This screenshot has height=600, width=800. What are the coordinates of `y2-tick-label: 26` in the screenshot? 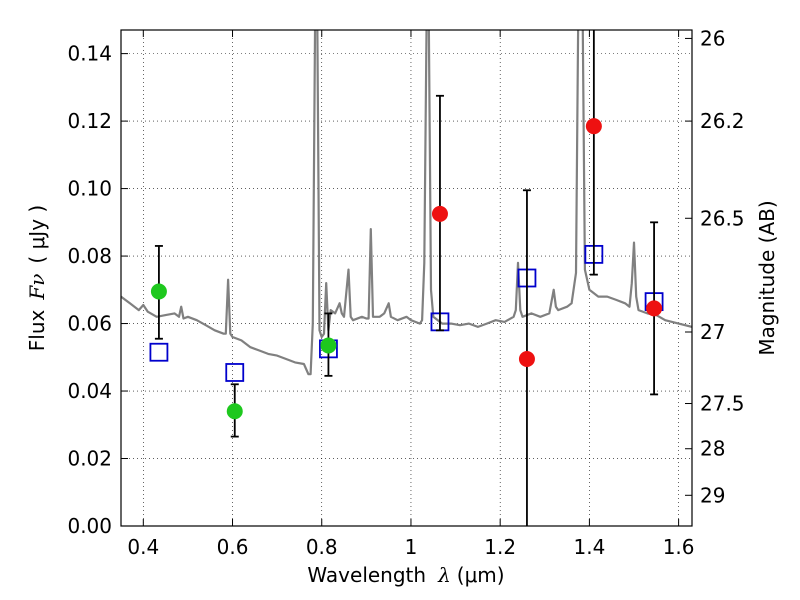 It's located at (712, 38).